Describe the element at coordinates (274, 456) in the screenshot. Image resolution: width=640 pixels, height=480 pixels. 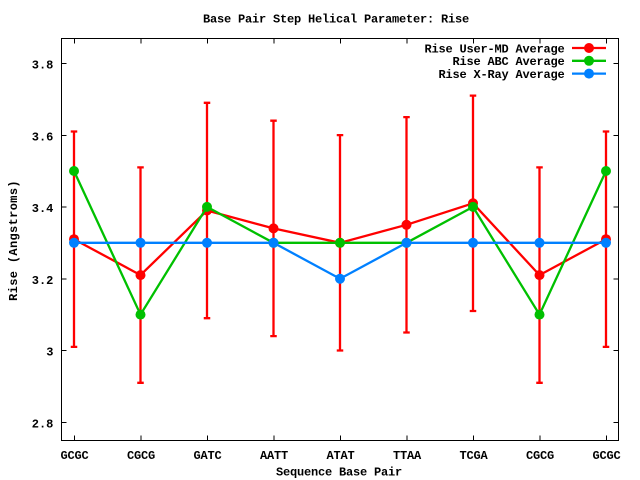
I see `svg-text: AATT` at that location.